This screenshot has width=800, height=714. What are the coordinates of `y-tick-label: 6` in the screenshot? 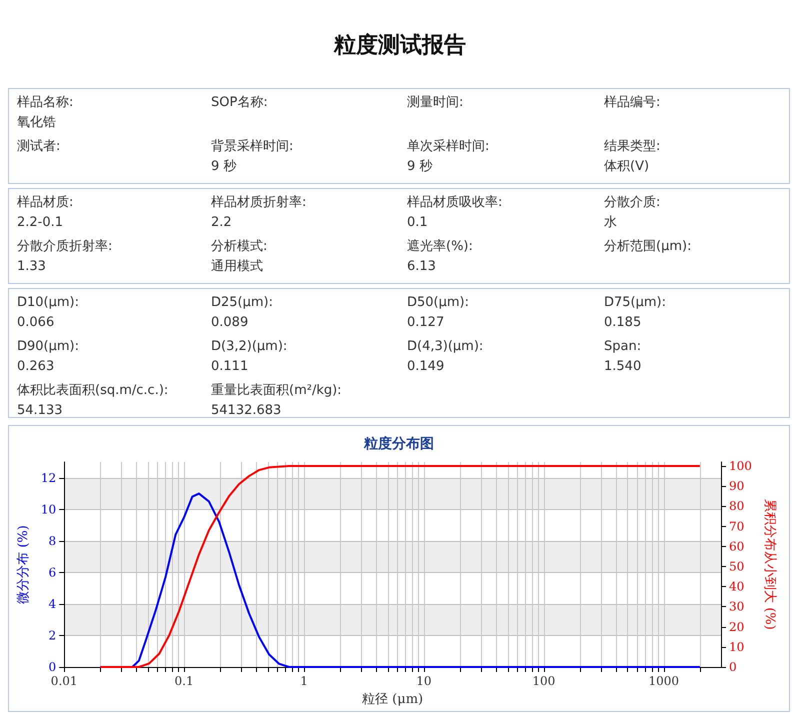 It's located at (52, 572).